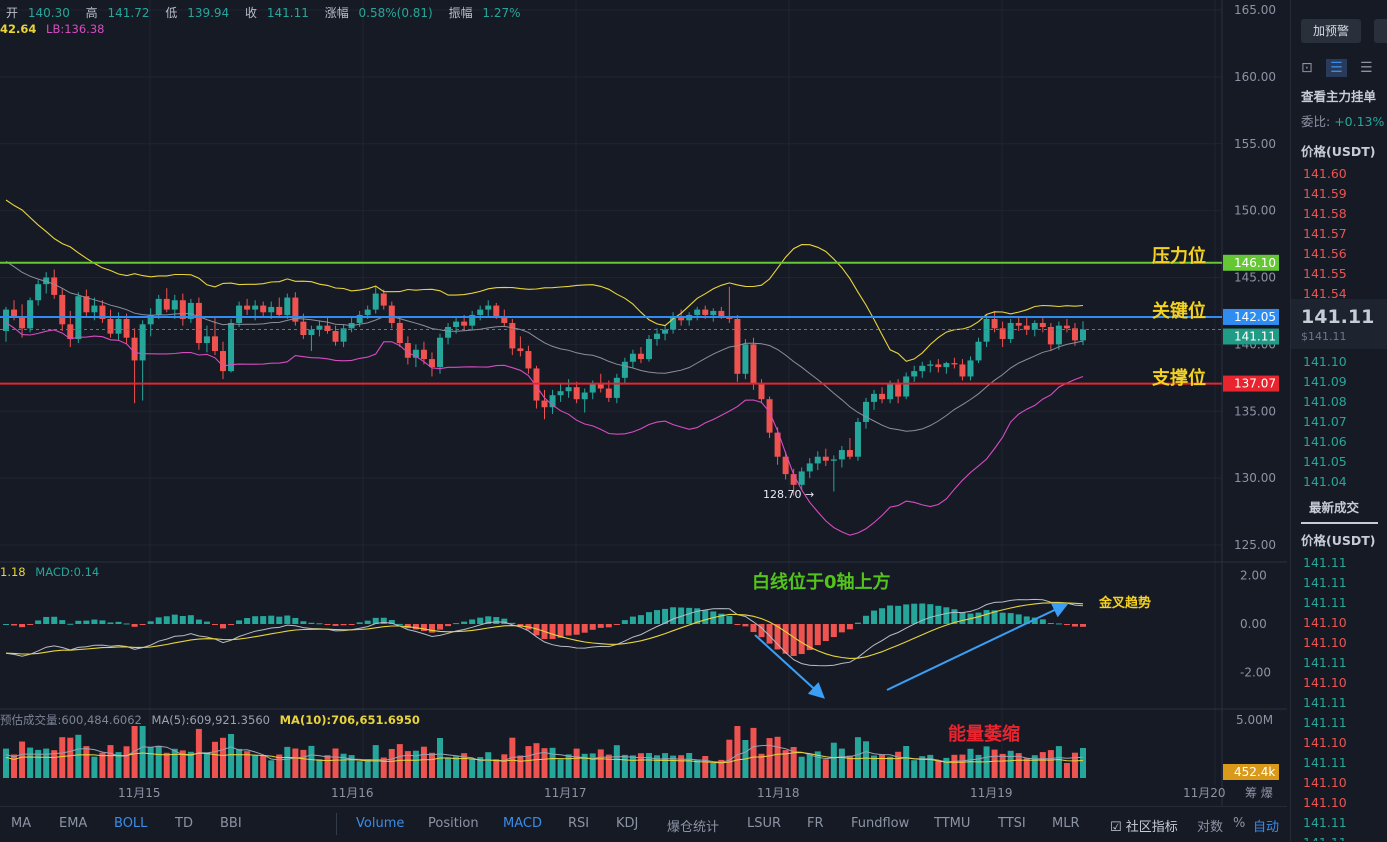 The image size is (1387, 842). Describe the element at coordinates (1251, 262) in the screenshot. I see `resistance-price-tag` at that location.